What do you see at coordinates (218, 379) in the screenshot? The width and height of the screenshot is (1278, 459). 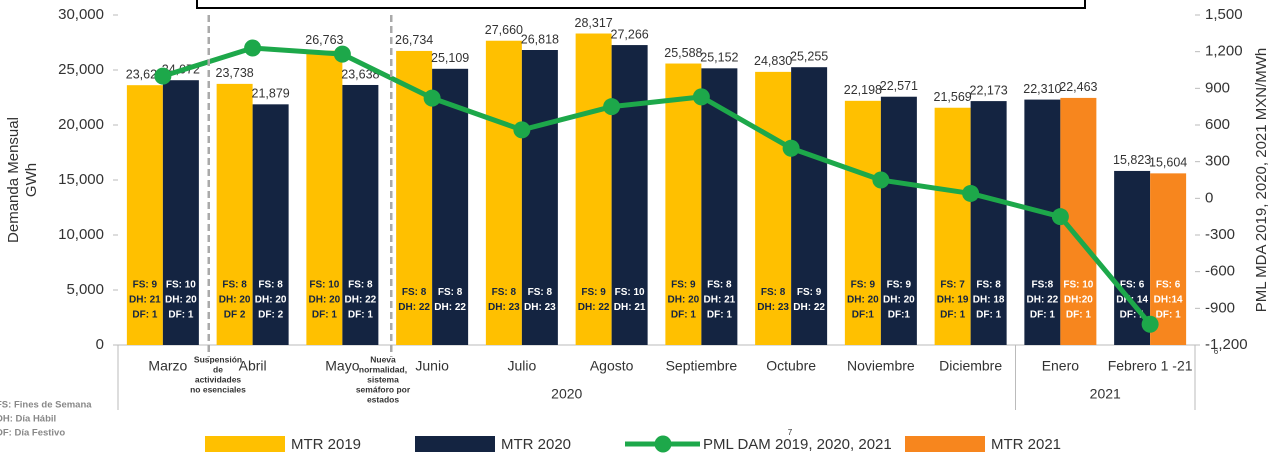 I see `annotation: actividades` at bounding box center [218, 379].